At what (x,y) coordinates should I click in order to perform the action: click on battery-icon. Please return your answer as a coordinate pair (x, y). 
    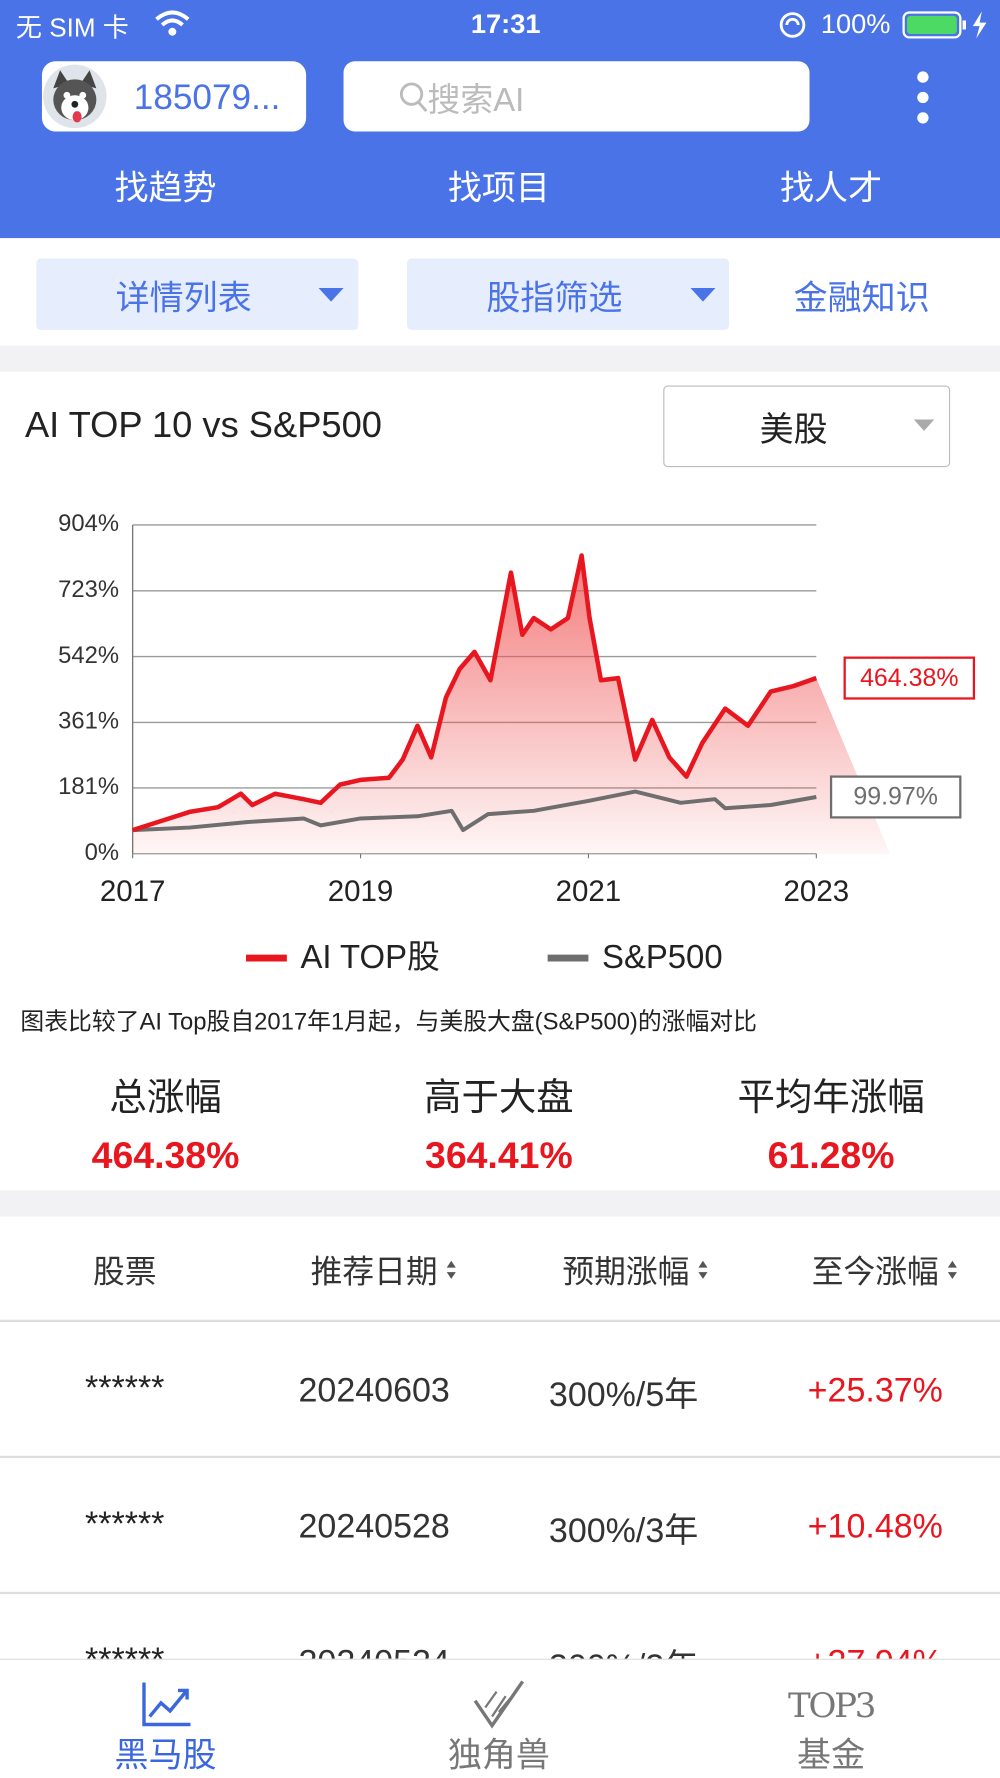
    Looking at the image, I should click on (944, 25).